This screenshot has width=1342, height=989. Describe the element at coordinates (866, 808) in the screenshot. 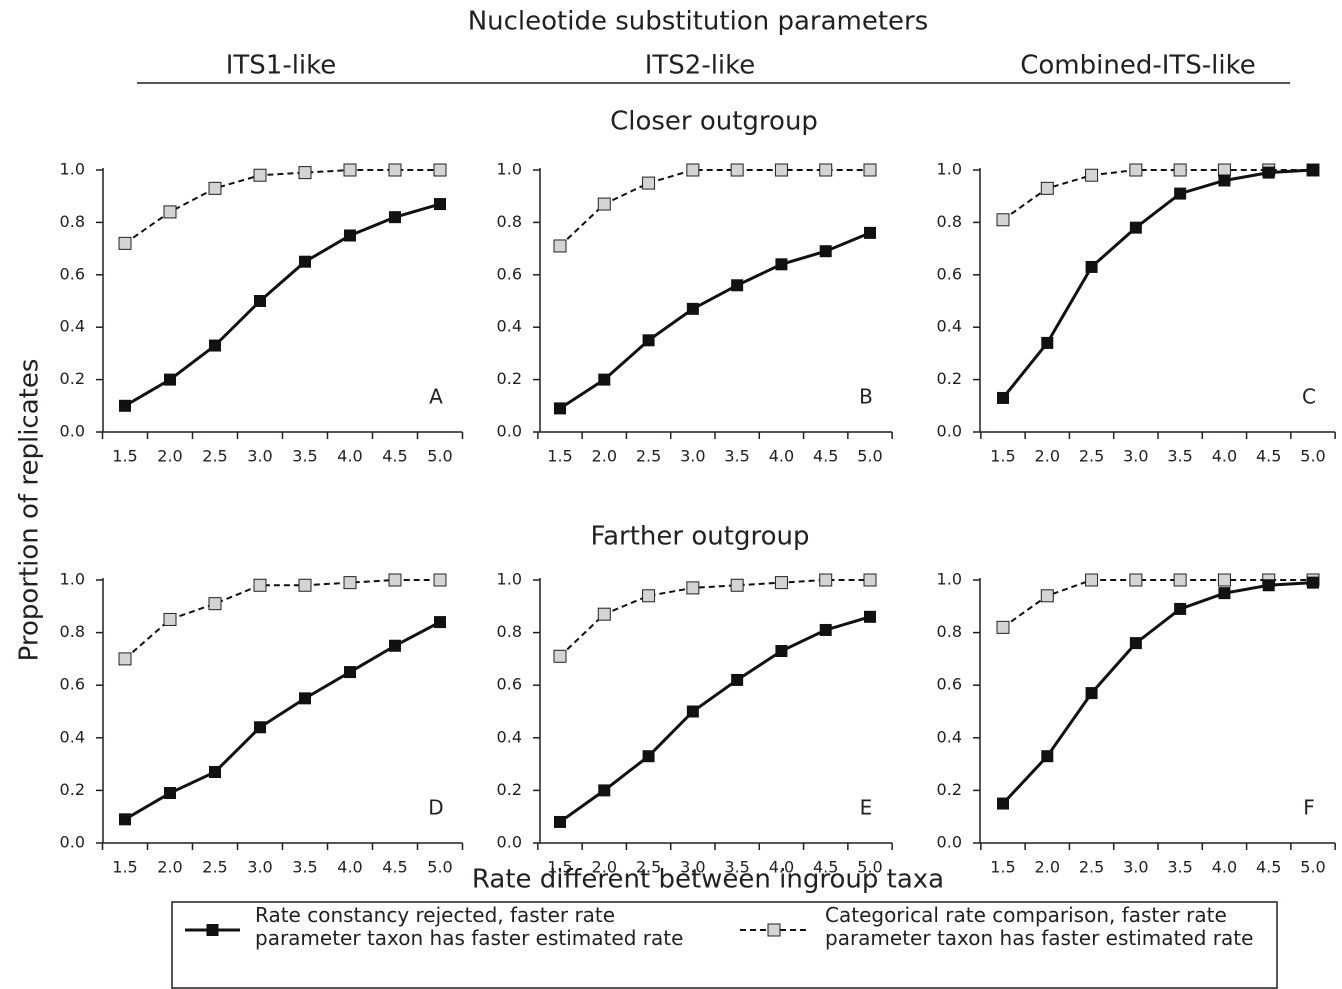

I see `panel-label: E` at that location.